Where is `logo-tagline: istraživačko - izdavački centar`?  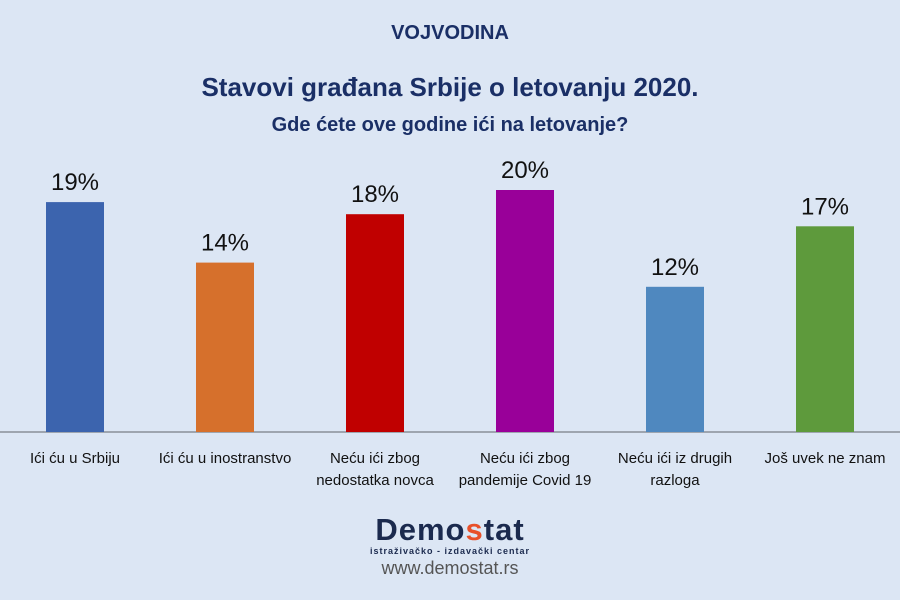 logo-tagline: istraživačko - izdavački centar is located at coordinates (450, 551).